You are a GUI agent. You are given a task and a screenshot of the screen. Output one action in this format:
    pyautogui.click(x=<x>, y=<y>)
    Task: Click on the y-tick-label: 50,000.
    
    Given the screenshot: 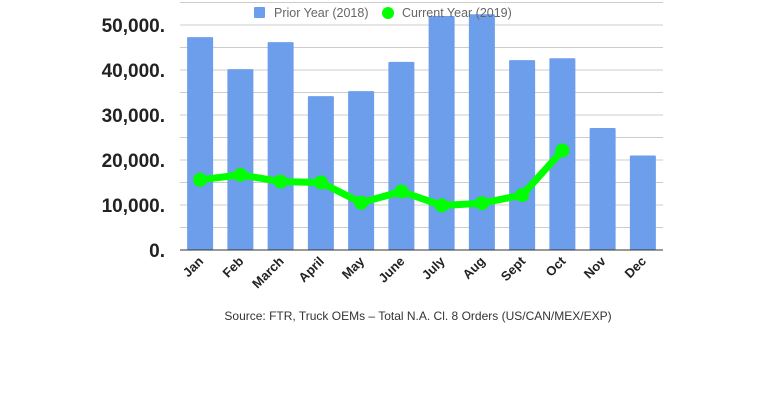 What is the action you would take?
    pyautogui.click(x=133, y=26)
    